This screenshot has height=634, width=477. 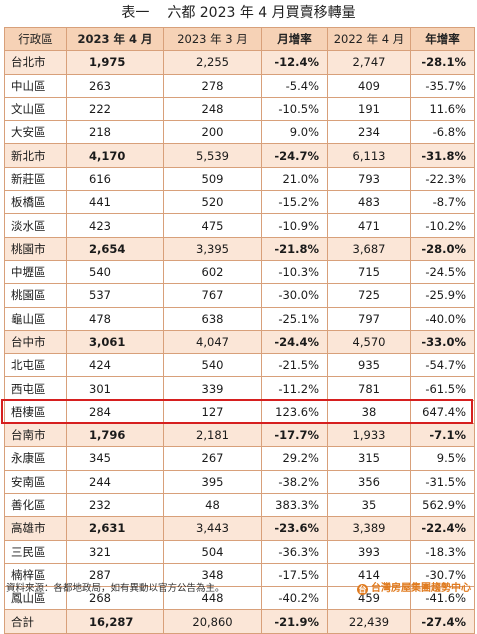 I want to click on city-row: 高雄市 2,631 3,443 -23.6% 3,389 -22.4%, so click(x=239, y=528).